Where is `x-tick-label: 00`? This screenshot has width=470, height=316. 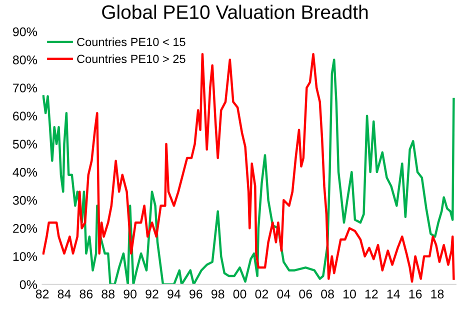
x-tick-label: 00 is located at coordinates (239, 294).